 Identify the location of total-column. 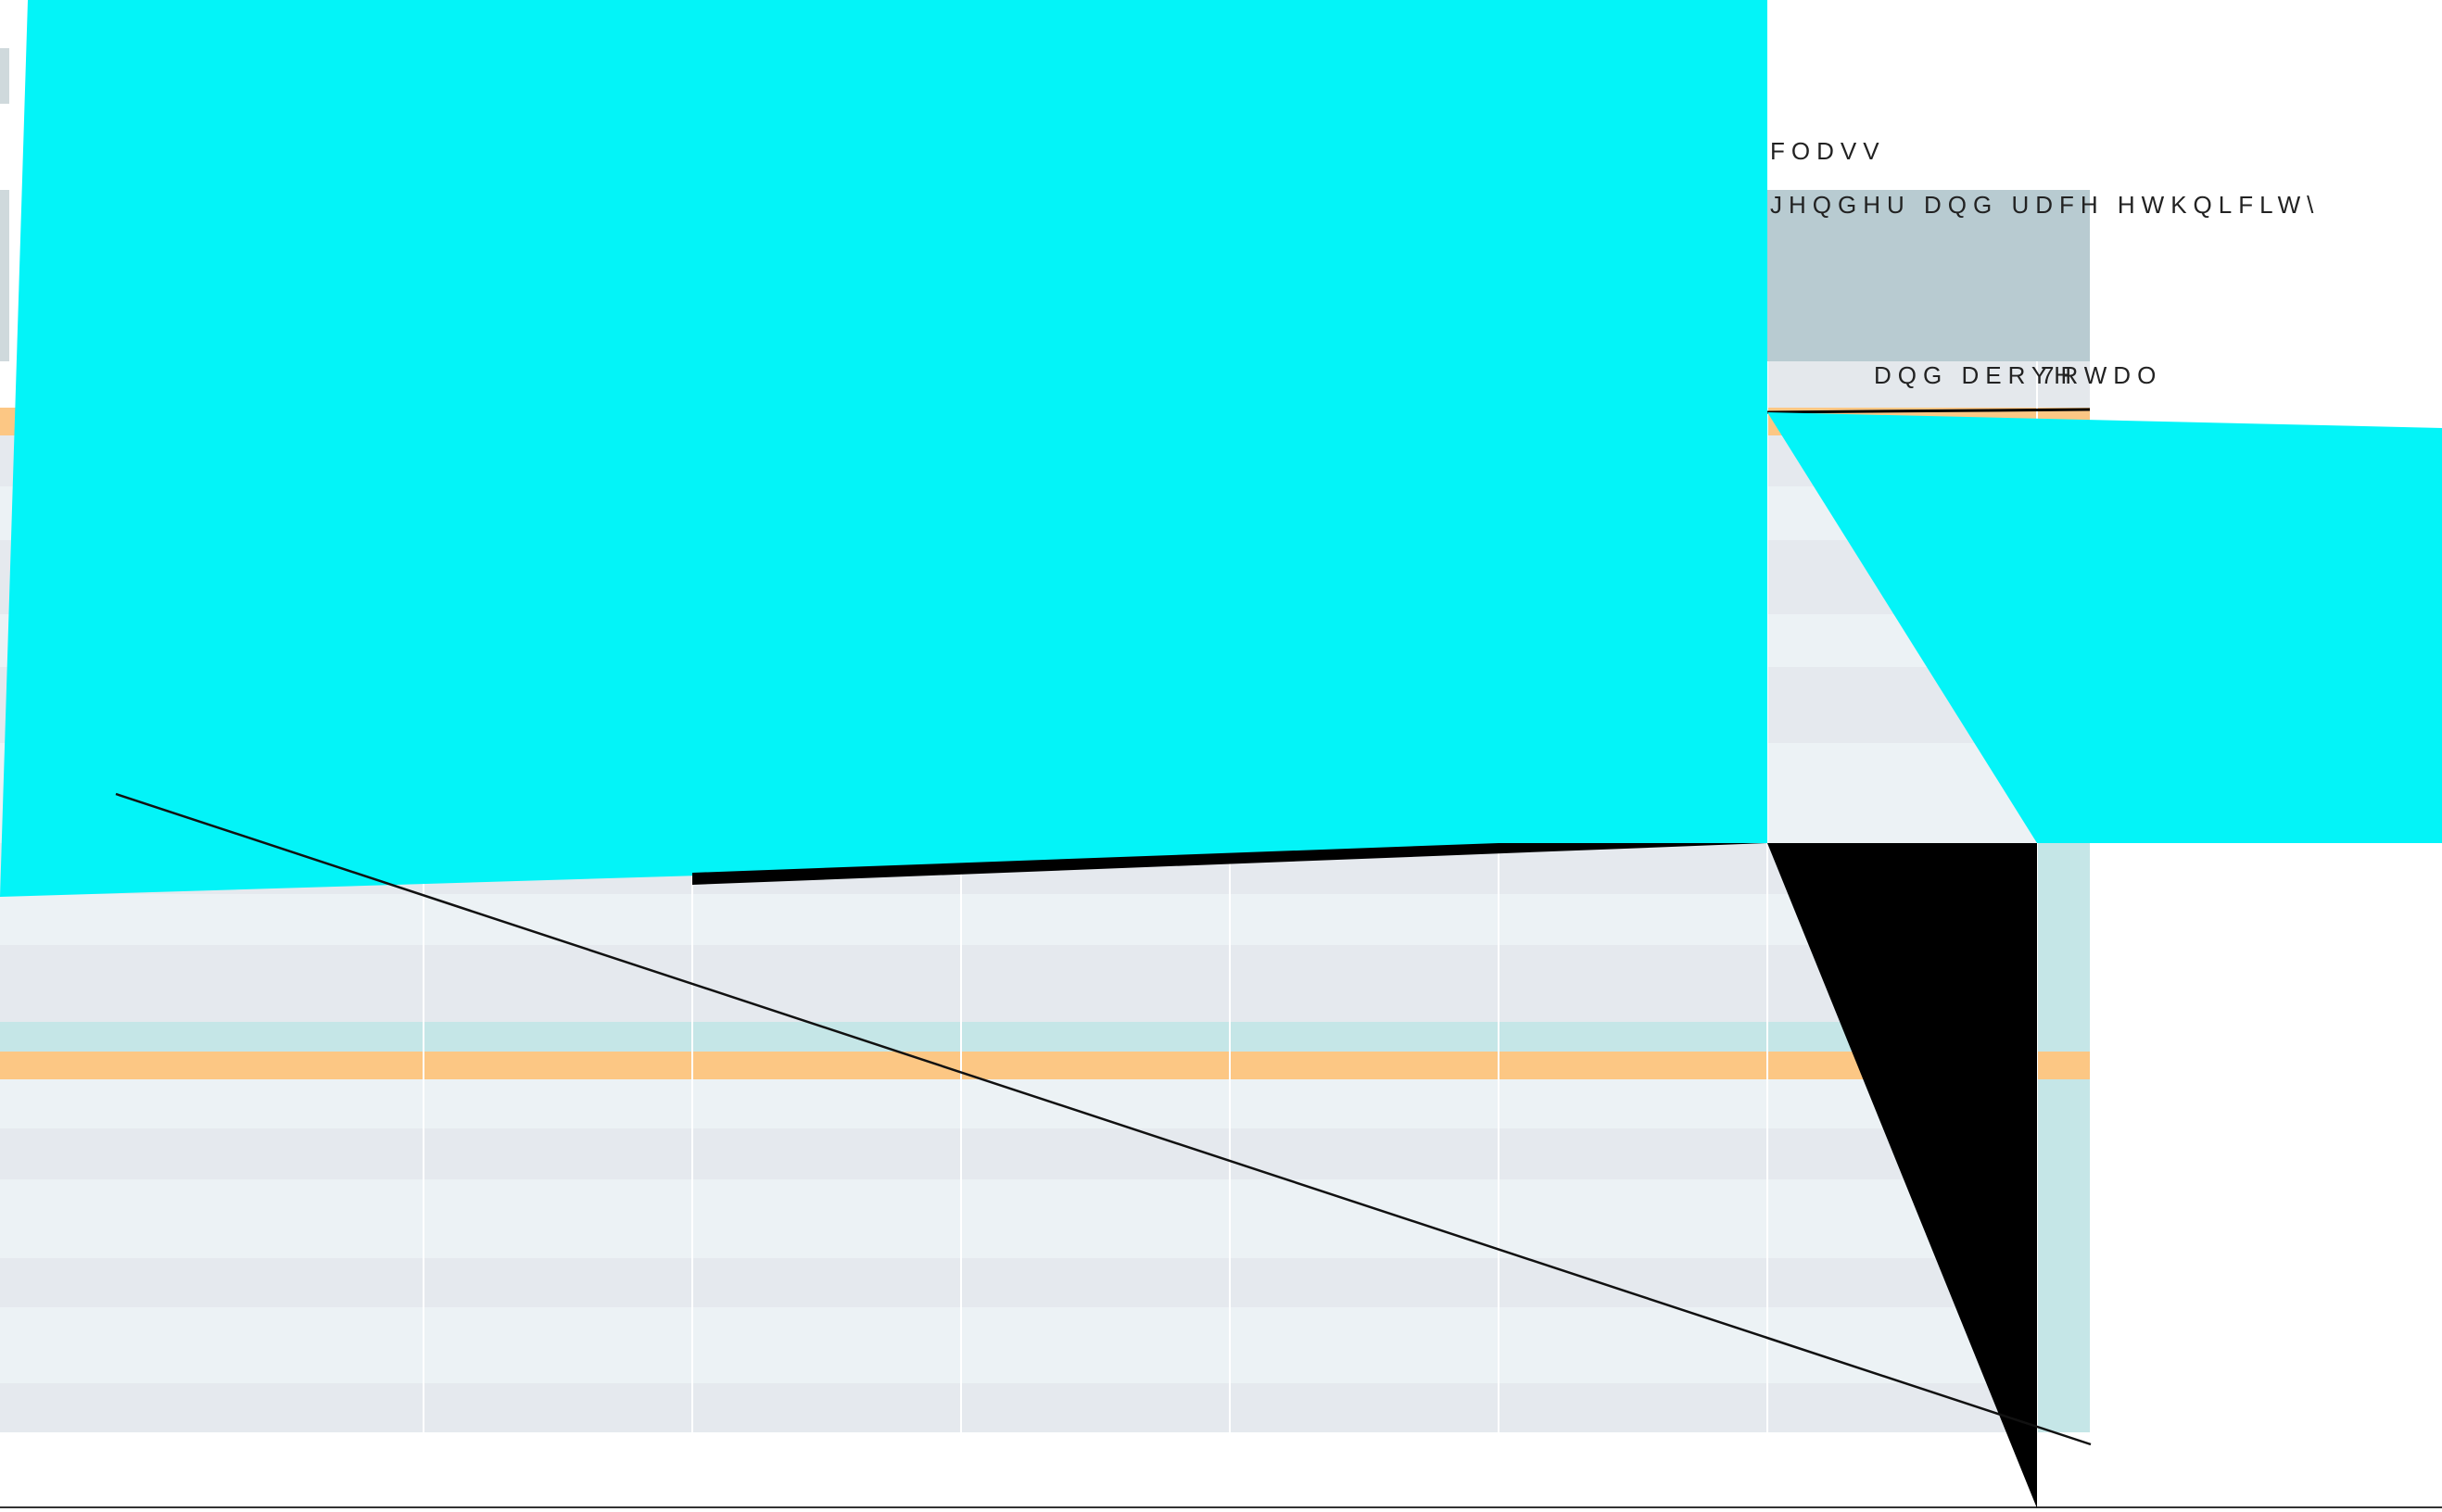
(2063, 920).